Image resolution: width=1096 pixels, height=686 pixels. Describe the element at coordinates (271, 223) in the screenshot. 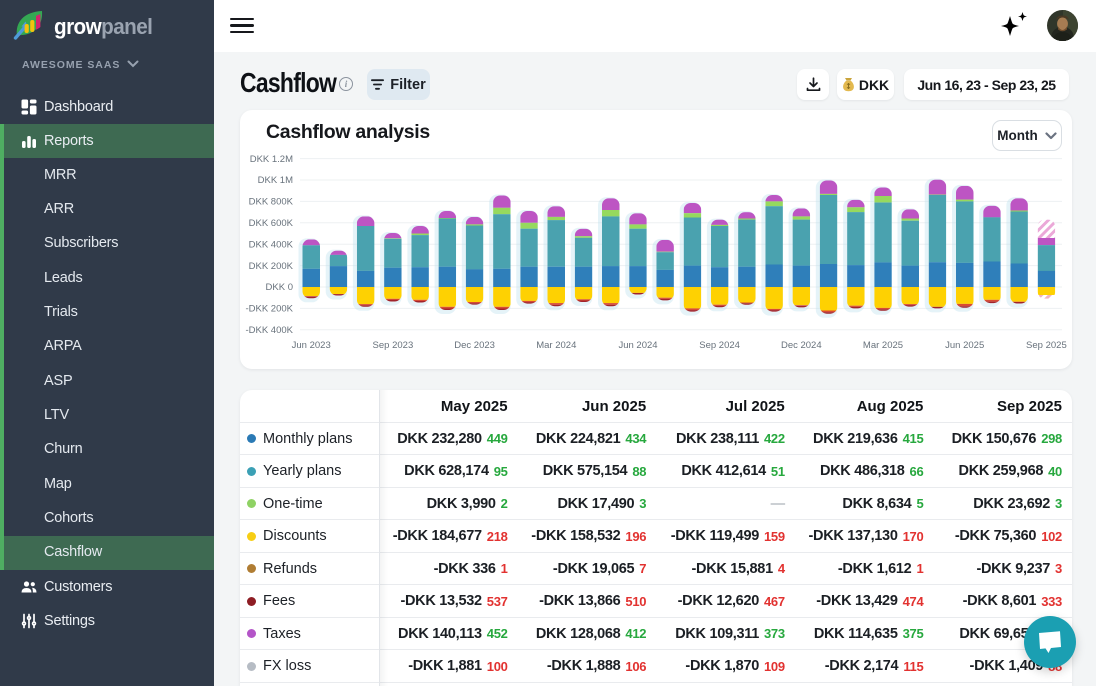

I see `svg-text: DKK 600K` at that location.